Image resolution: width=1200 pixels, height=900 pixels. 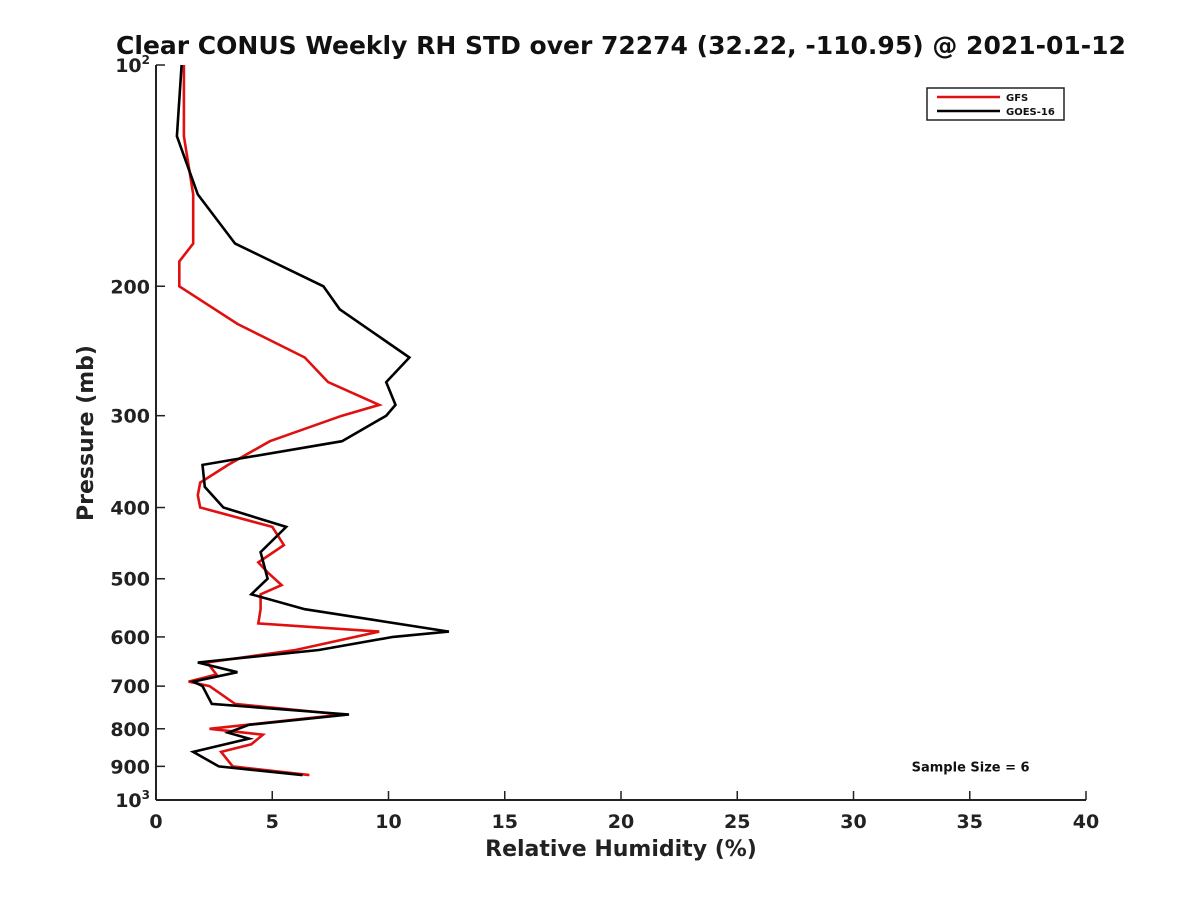 I want to click on x-axis-ticks: 0 5 10 15 20 25 30 35 40, so click(x=624, y=812).